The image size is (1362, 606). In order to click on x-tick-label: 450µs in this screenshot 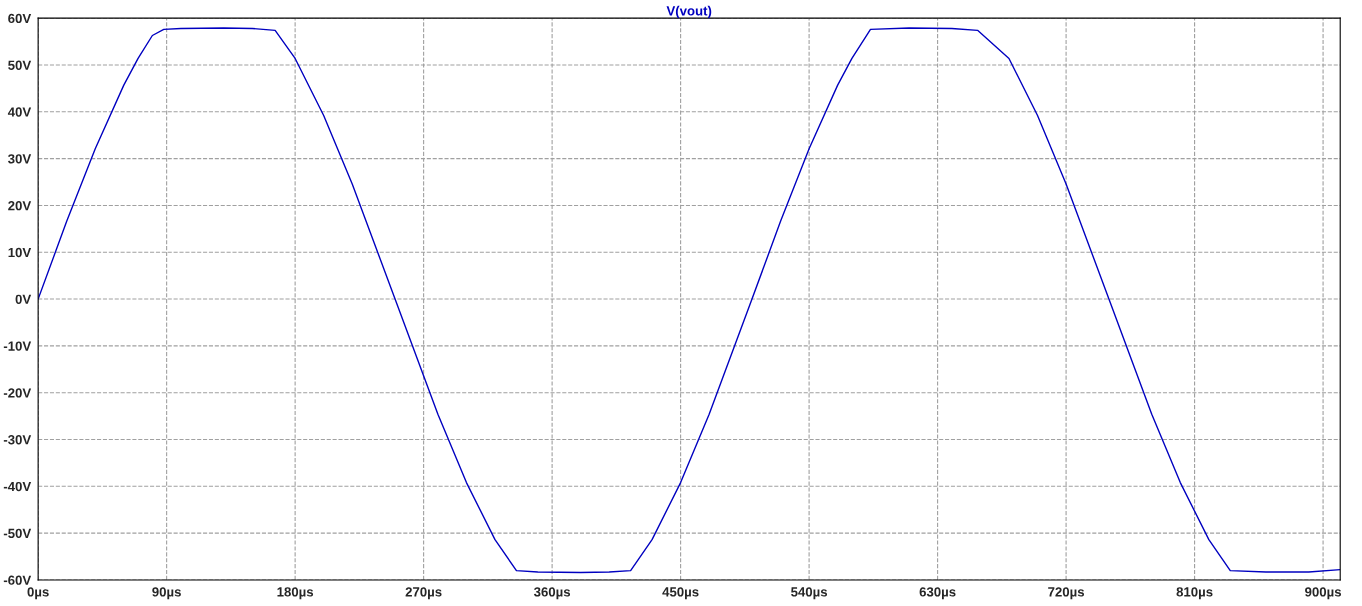, I will do `click(680, 593)`.